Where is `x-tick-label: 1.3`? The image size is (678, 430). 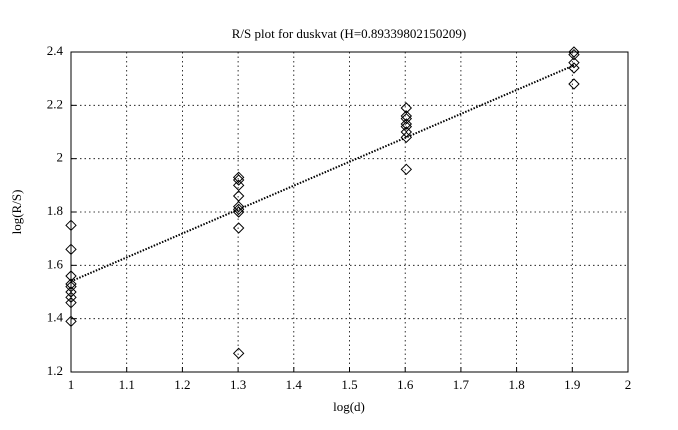
x-tick-label: 1.3 is located at coordinates (238, 384).